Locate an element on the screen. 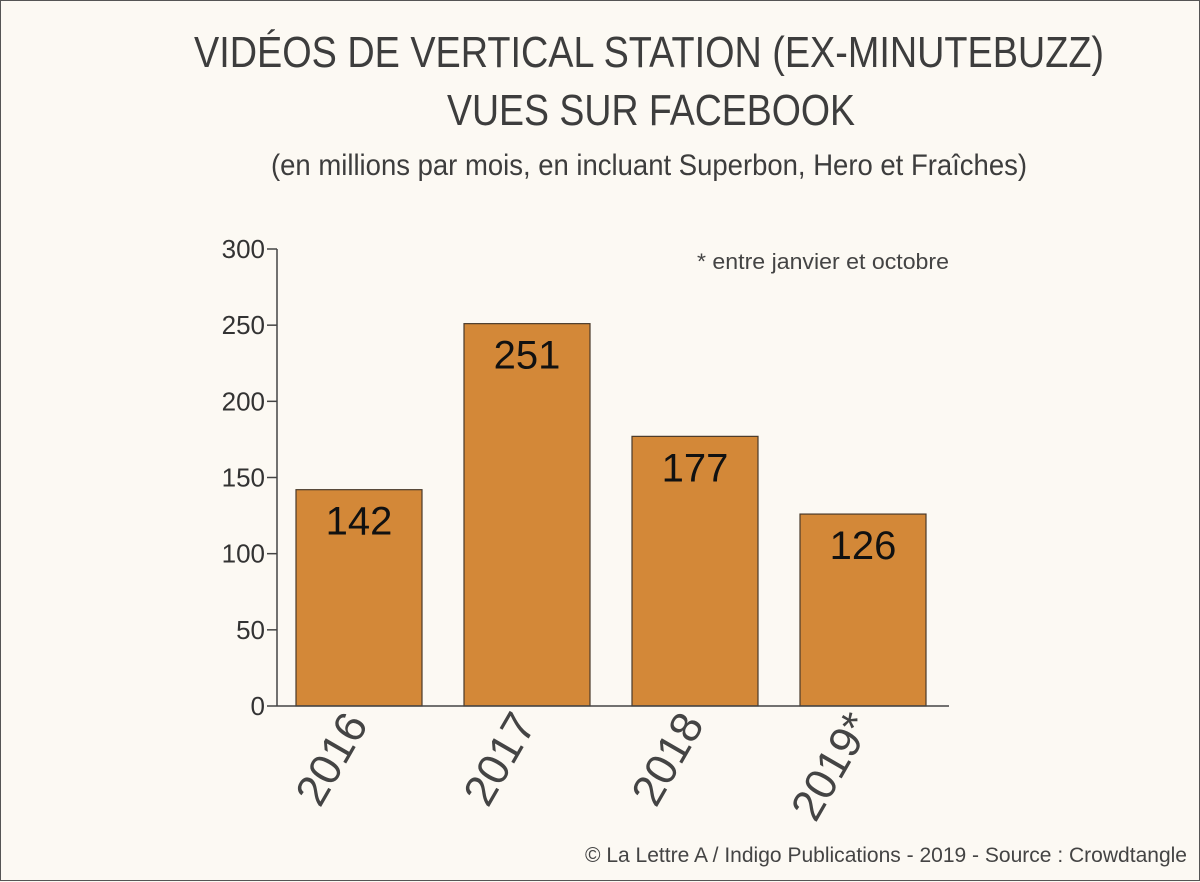 The height and width of the screenshot is (882, 1200). bar-2018 is located at coordinates (695, 571).